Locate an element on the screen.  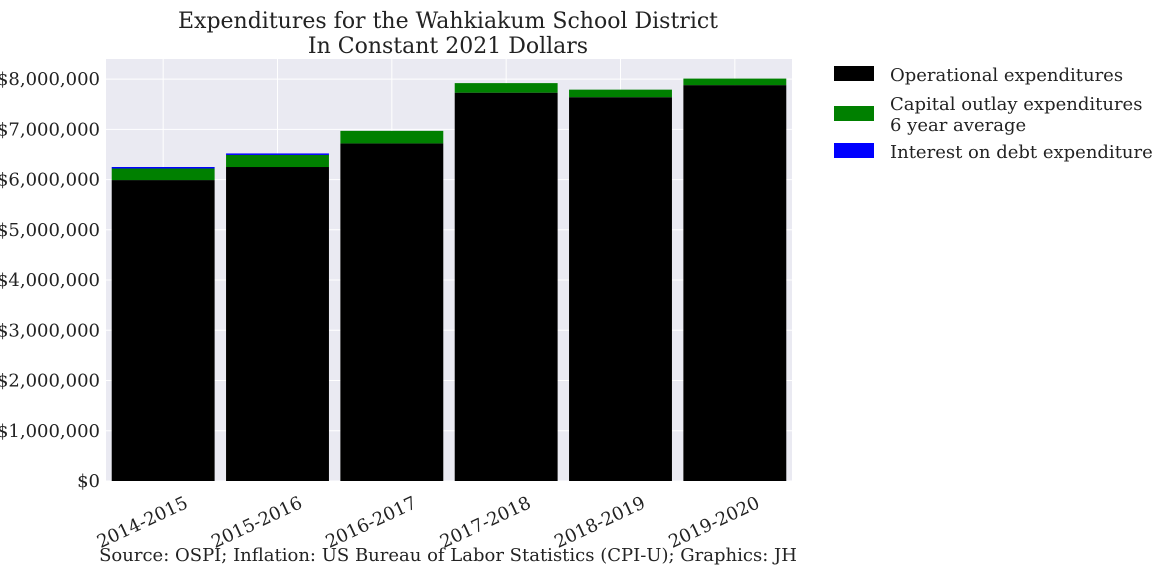
x-tick-label-2: 2016-2017 is located at coordinates (371, 522).